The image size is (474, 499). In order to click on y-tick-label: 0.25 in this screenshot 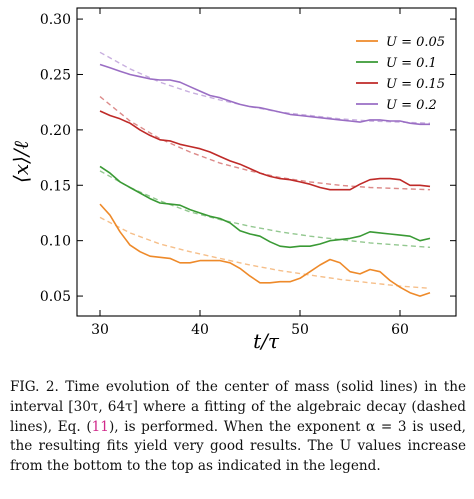, I will do `click(55, 75)`.